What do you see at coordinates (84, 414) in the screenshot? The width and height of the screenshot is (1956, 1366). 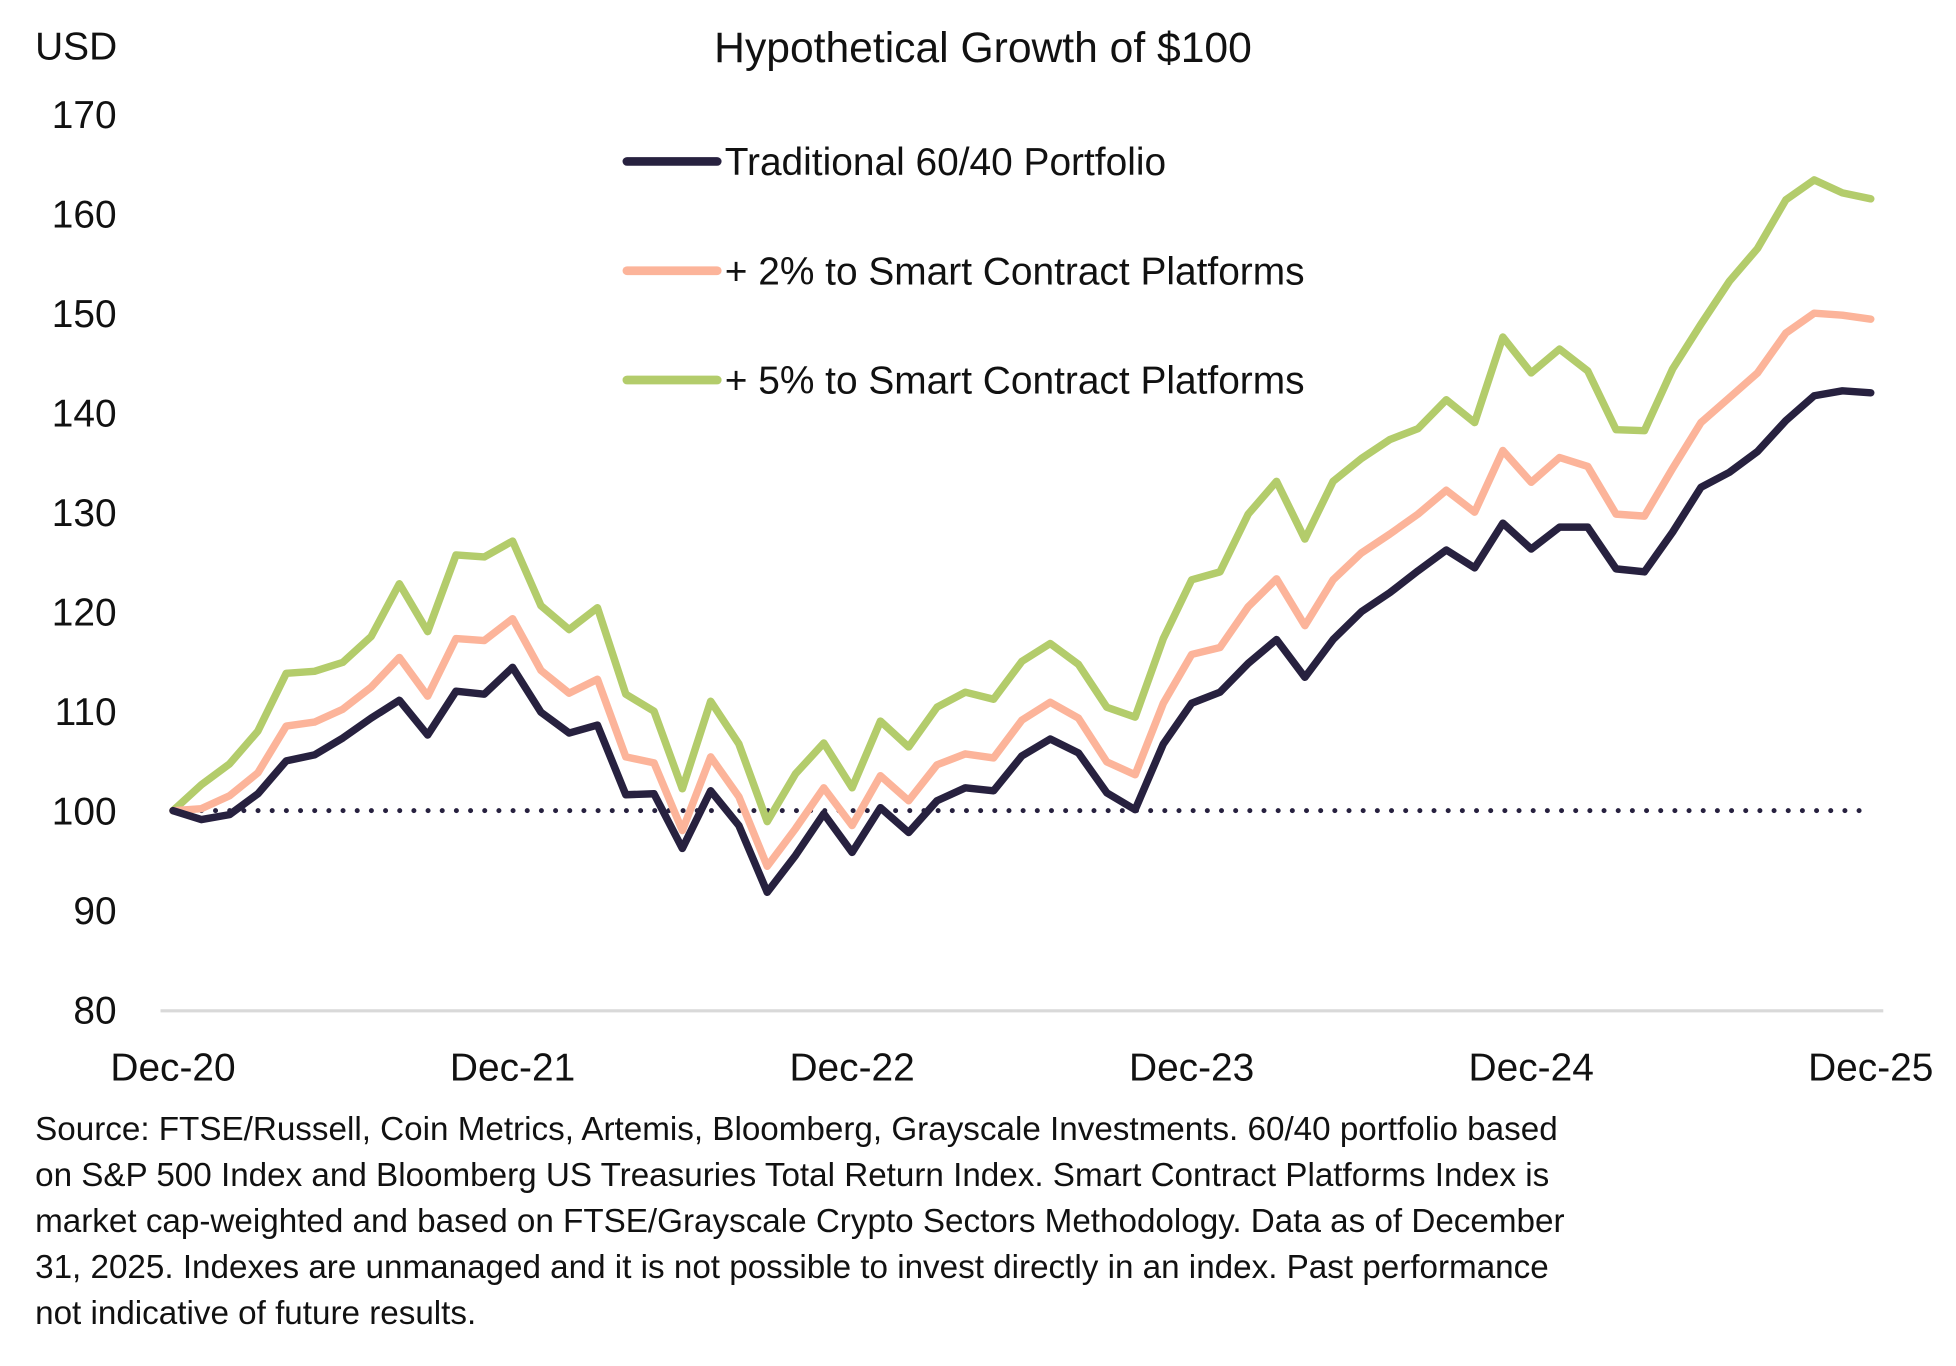 I see `y-tick-label: 140` at bounding box center [84, 414].